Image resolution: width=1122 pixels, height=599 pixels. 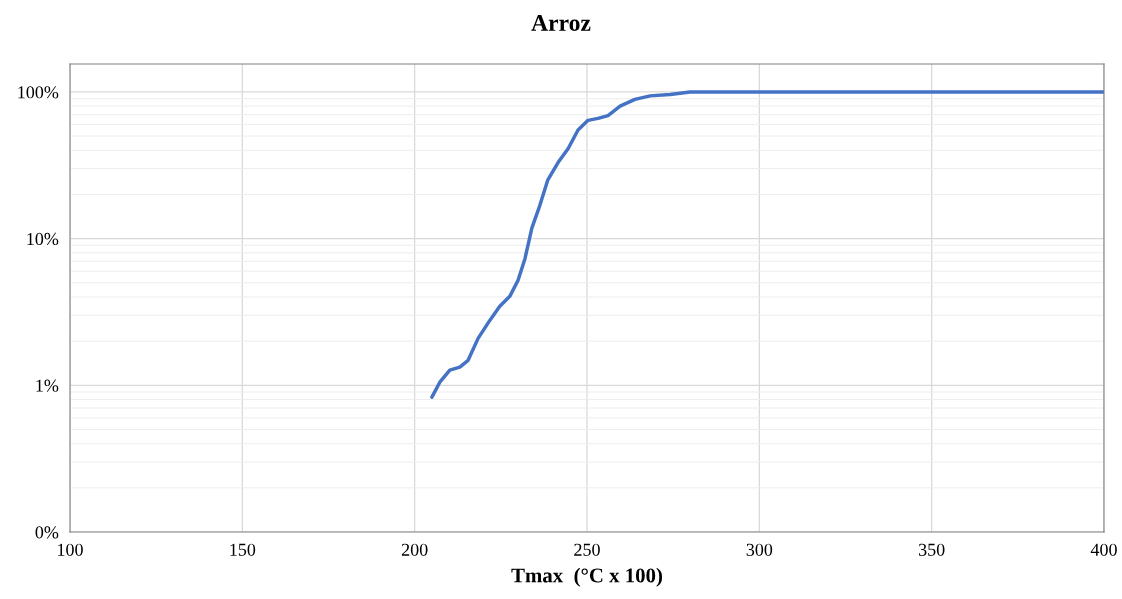 What do you see at coordinates (38, 92) in the screenshot?
I see `y-tick-label: 100%` at bounding box center [38, 92].